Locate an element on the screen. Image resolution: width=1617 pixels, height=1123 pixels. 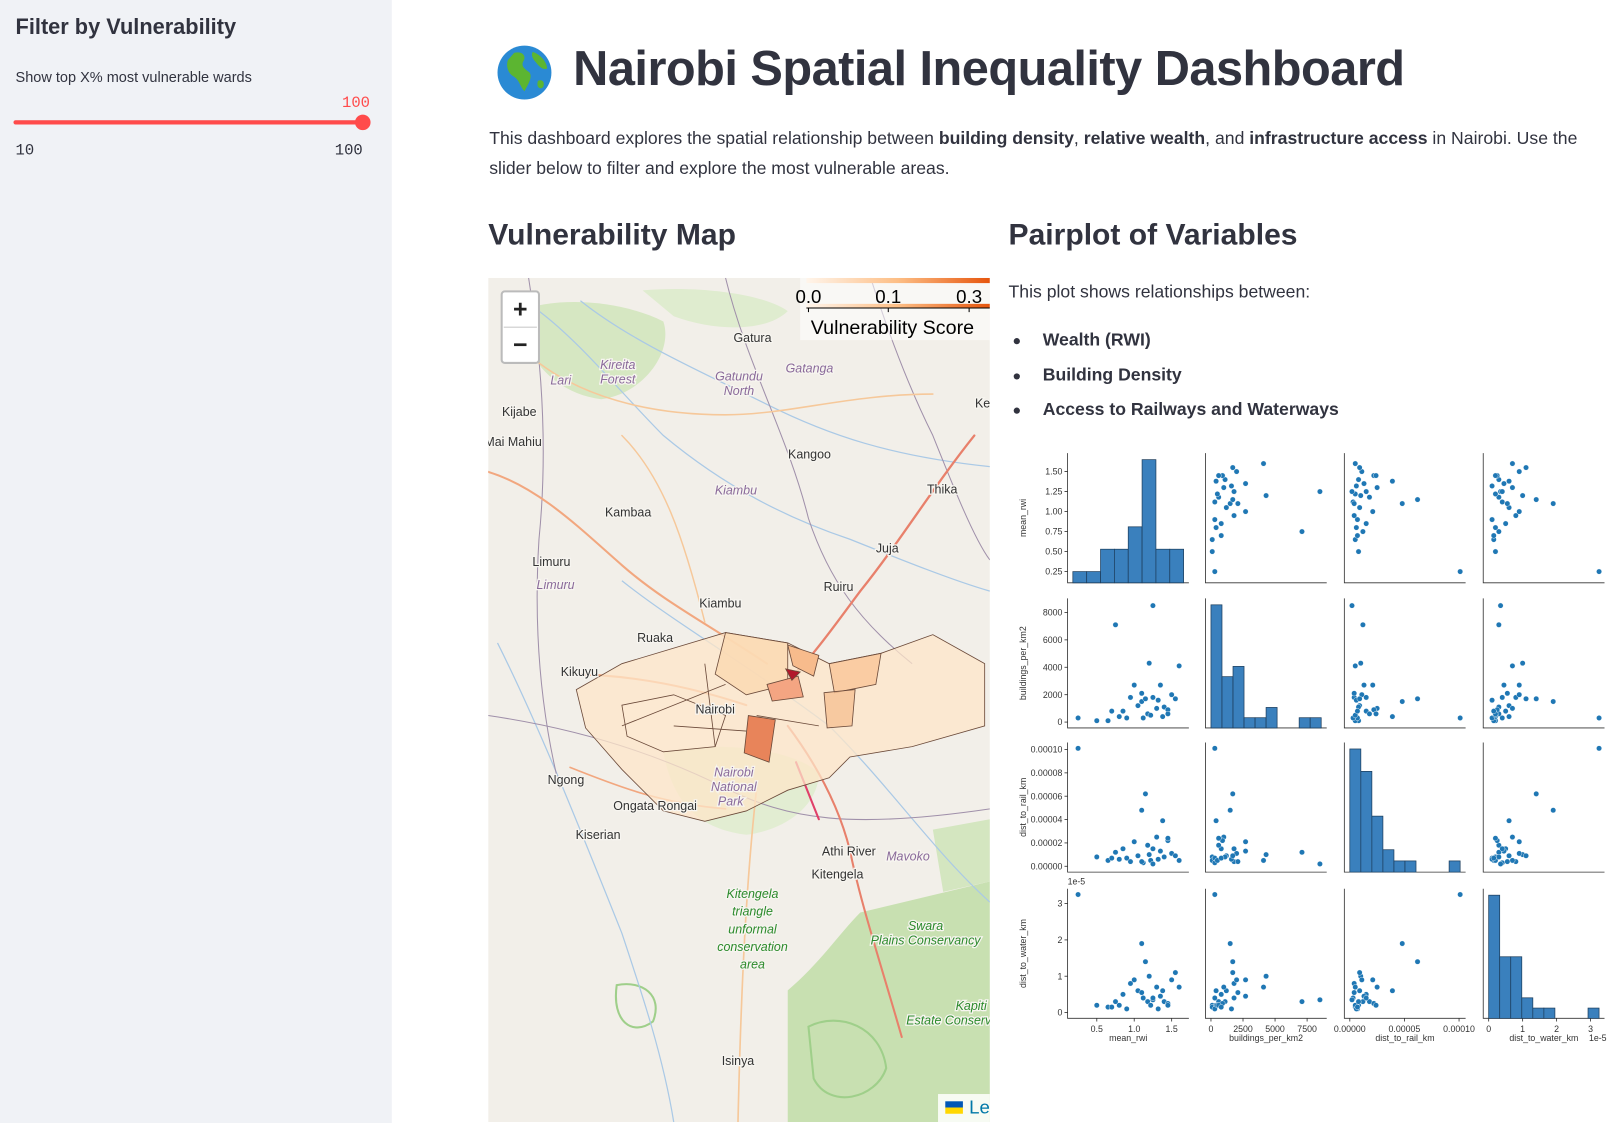
y-axis-label: dist_to_water_km is located at coordinates (1023, 953).